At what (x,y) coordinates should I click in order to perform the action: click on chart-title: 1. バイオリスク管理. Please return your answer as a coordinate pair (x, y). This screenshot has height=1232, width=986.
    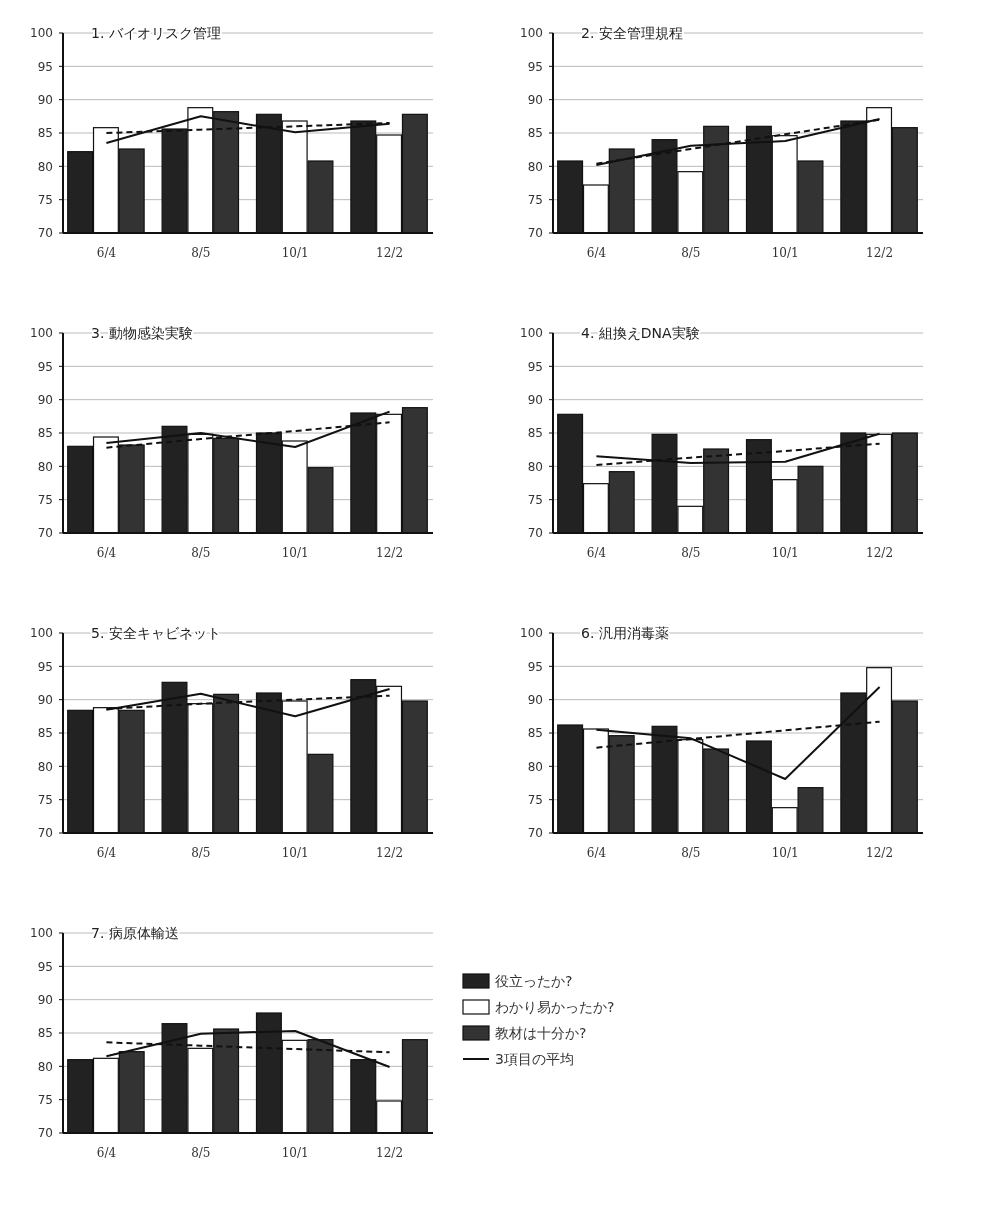
    Looking at the image, I should click on (156, 32).